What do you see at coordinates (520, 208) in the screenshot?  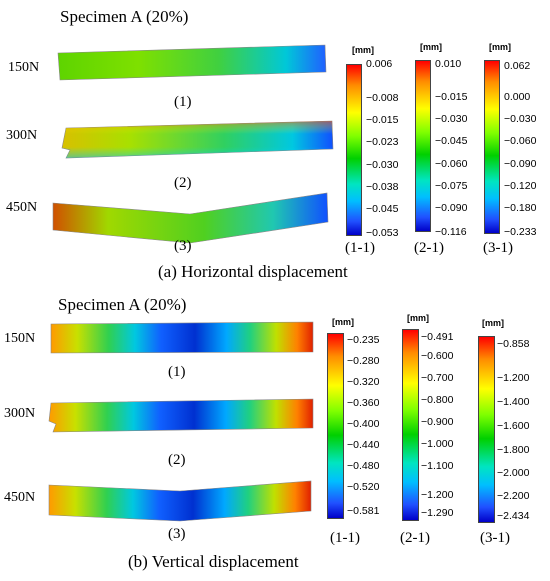 I see `tick: −0.180` at bounding box center [520, 208].